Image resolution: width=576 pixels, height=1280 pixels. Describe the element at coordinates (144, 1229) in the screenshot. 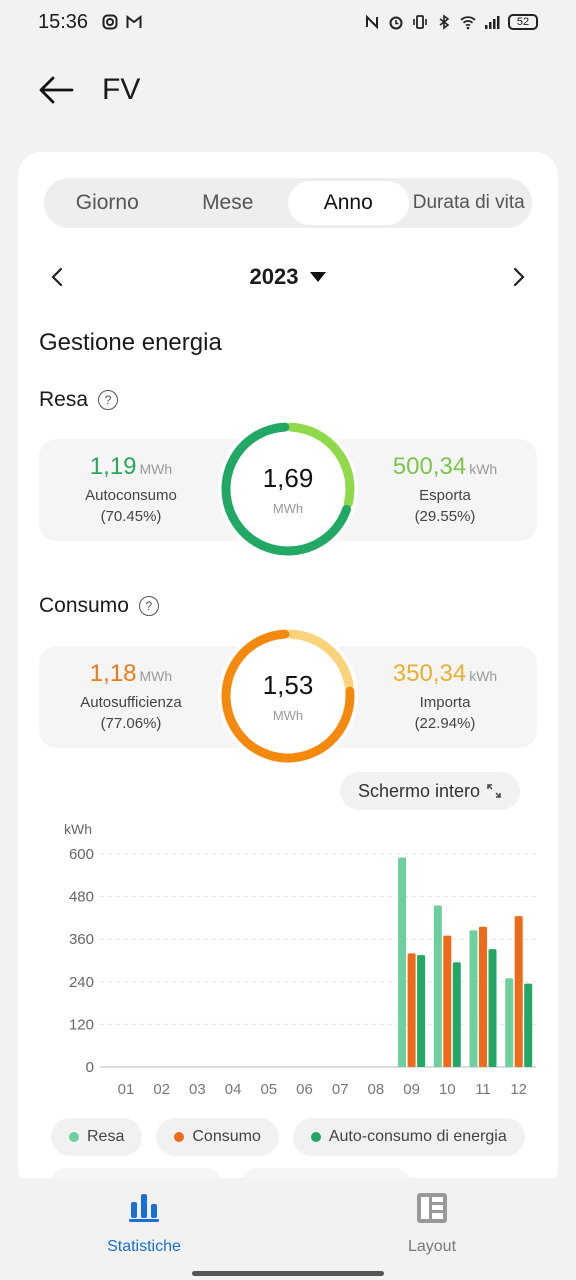

I see `nav-statistiche: Statistiche` at that location.